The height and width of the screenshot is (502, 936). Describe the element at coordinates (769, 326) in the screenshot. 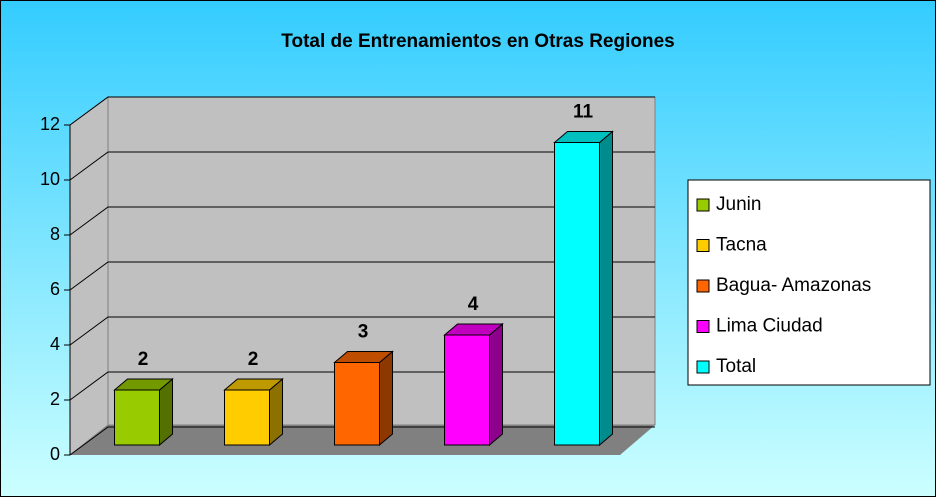

I see `legend-label: Lima Ciudad` at that location.